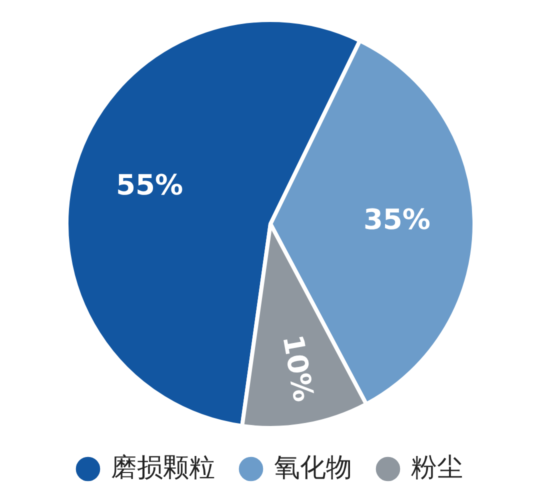  What do you see at coordinates (437, 467) in the screenshot?
I see `legend-label: 粉尘` at bounding box center [437, 467].